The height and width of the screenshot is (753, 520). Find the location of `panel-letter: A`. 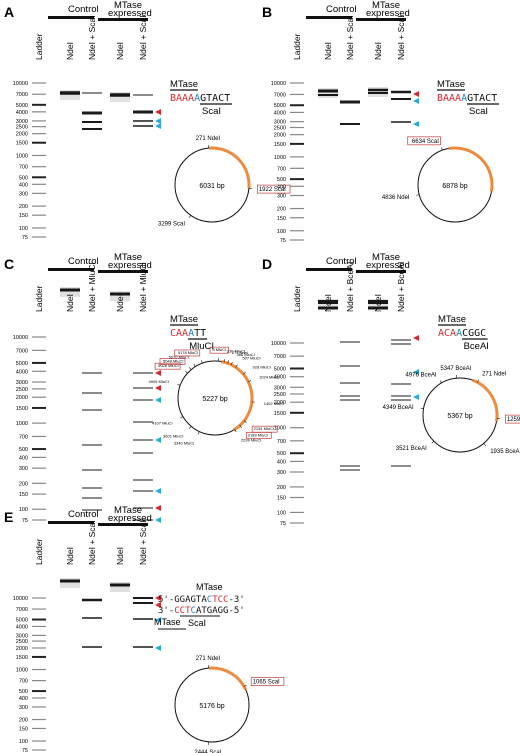

panel-letter: A is located at coordinates (9, 12).